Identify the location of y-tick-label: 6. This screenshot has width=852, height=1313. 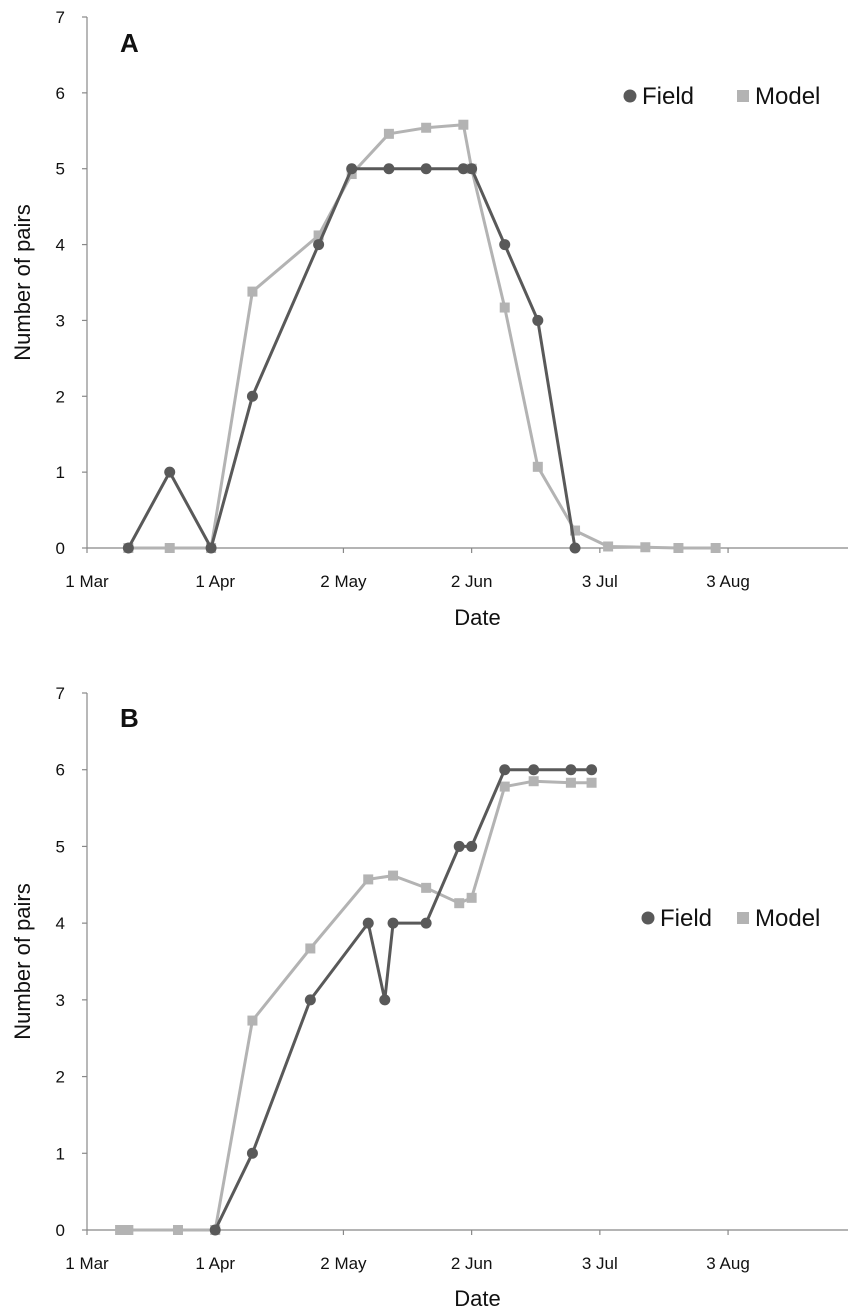
(60, 93).